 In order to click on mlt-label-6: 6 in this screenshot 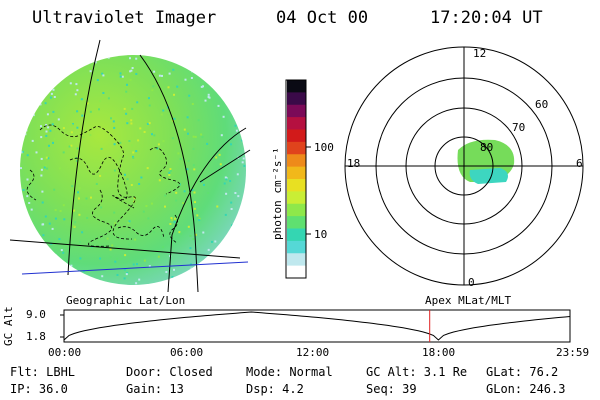, I will do `click(579, 163)`.